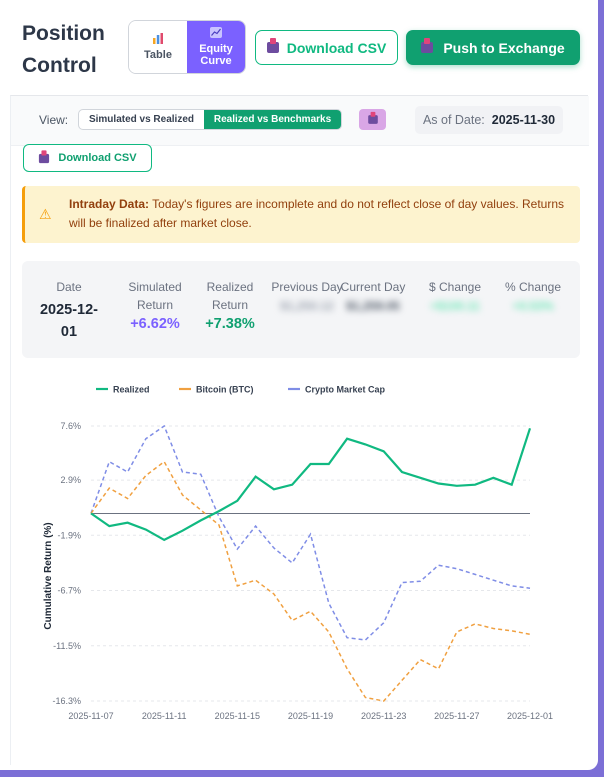  What do you see at coordinates (533, 306) in the screenshot?
I see `percent-change-value: +0.53%` at bounding box center [533, 306].